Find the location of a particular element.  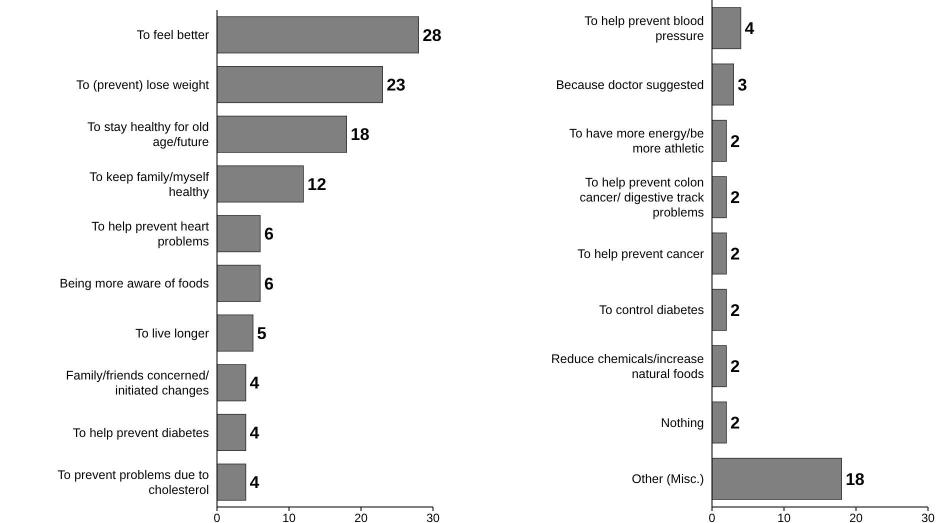

y-tick-label: To feel better is located at coordinates (172, 35).